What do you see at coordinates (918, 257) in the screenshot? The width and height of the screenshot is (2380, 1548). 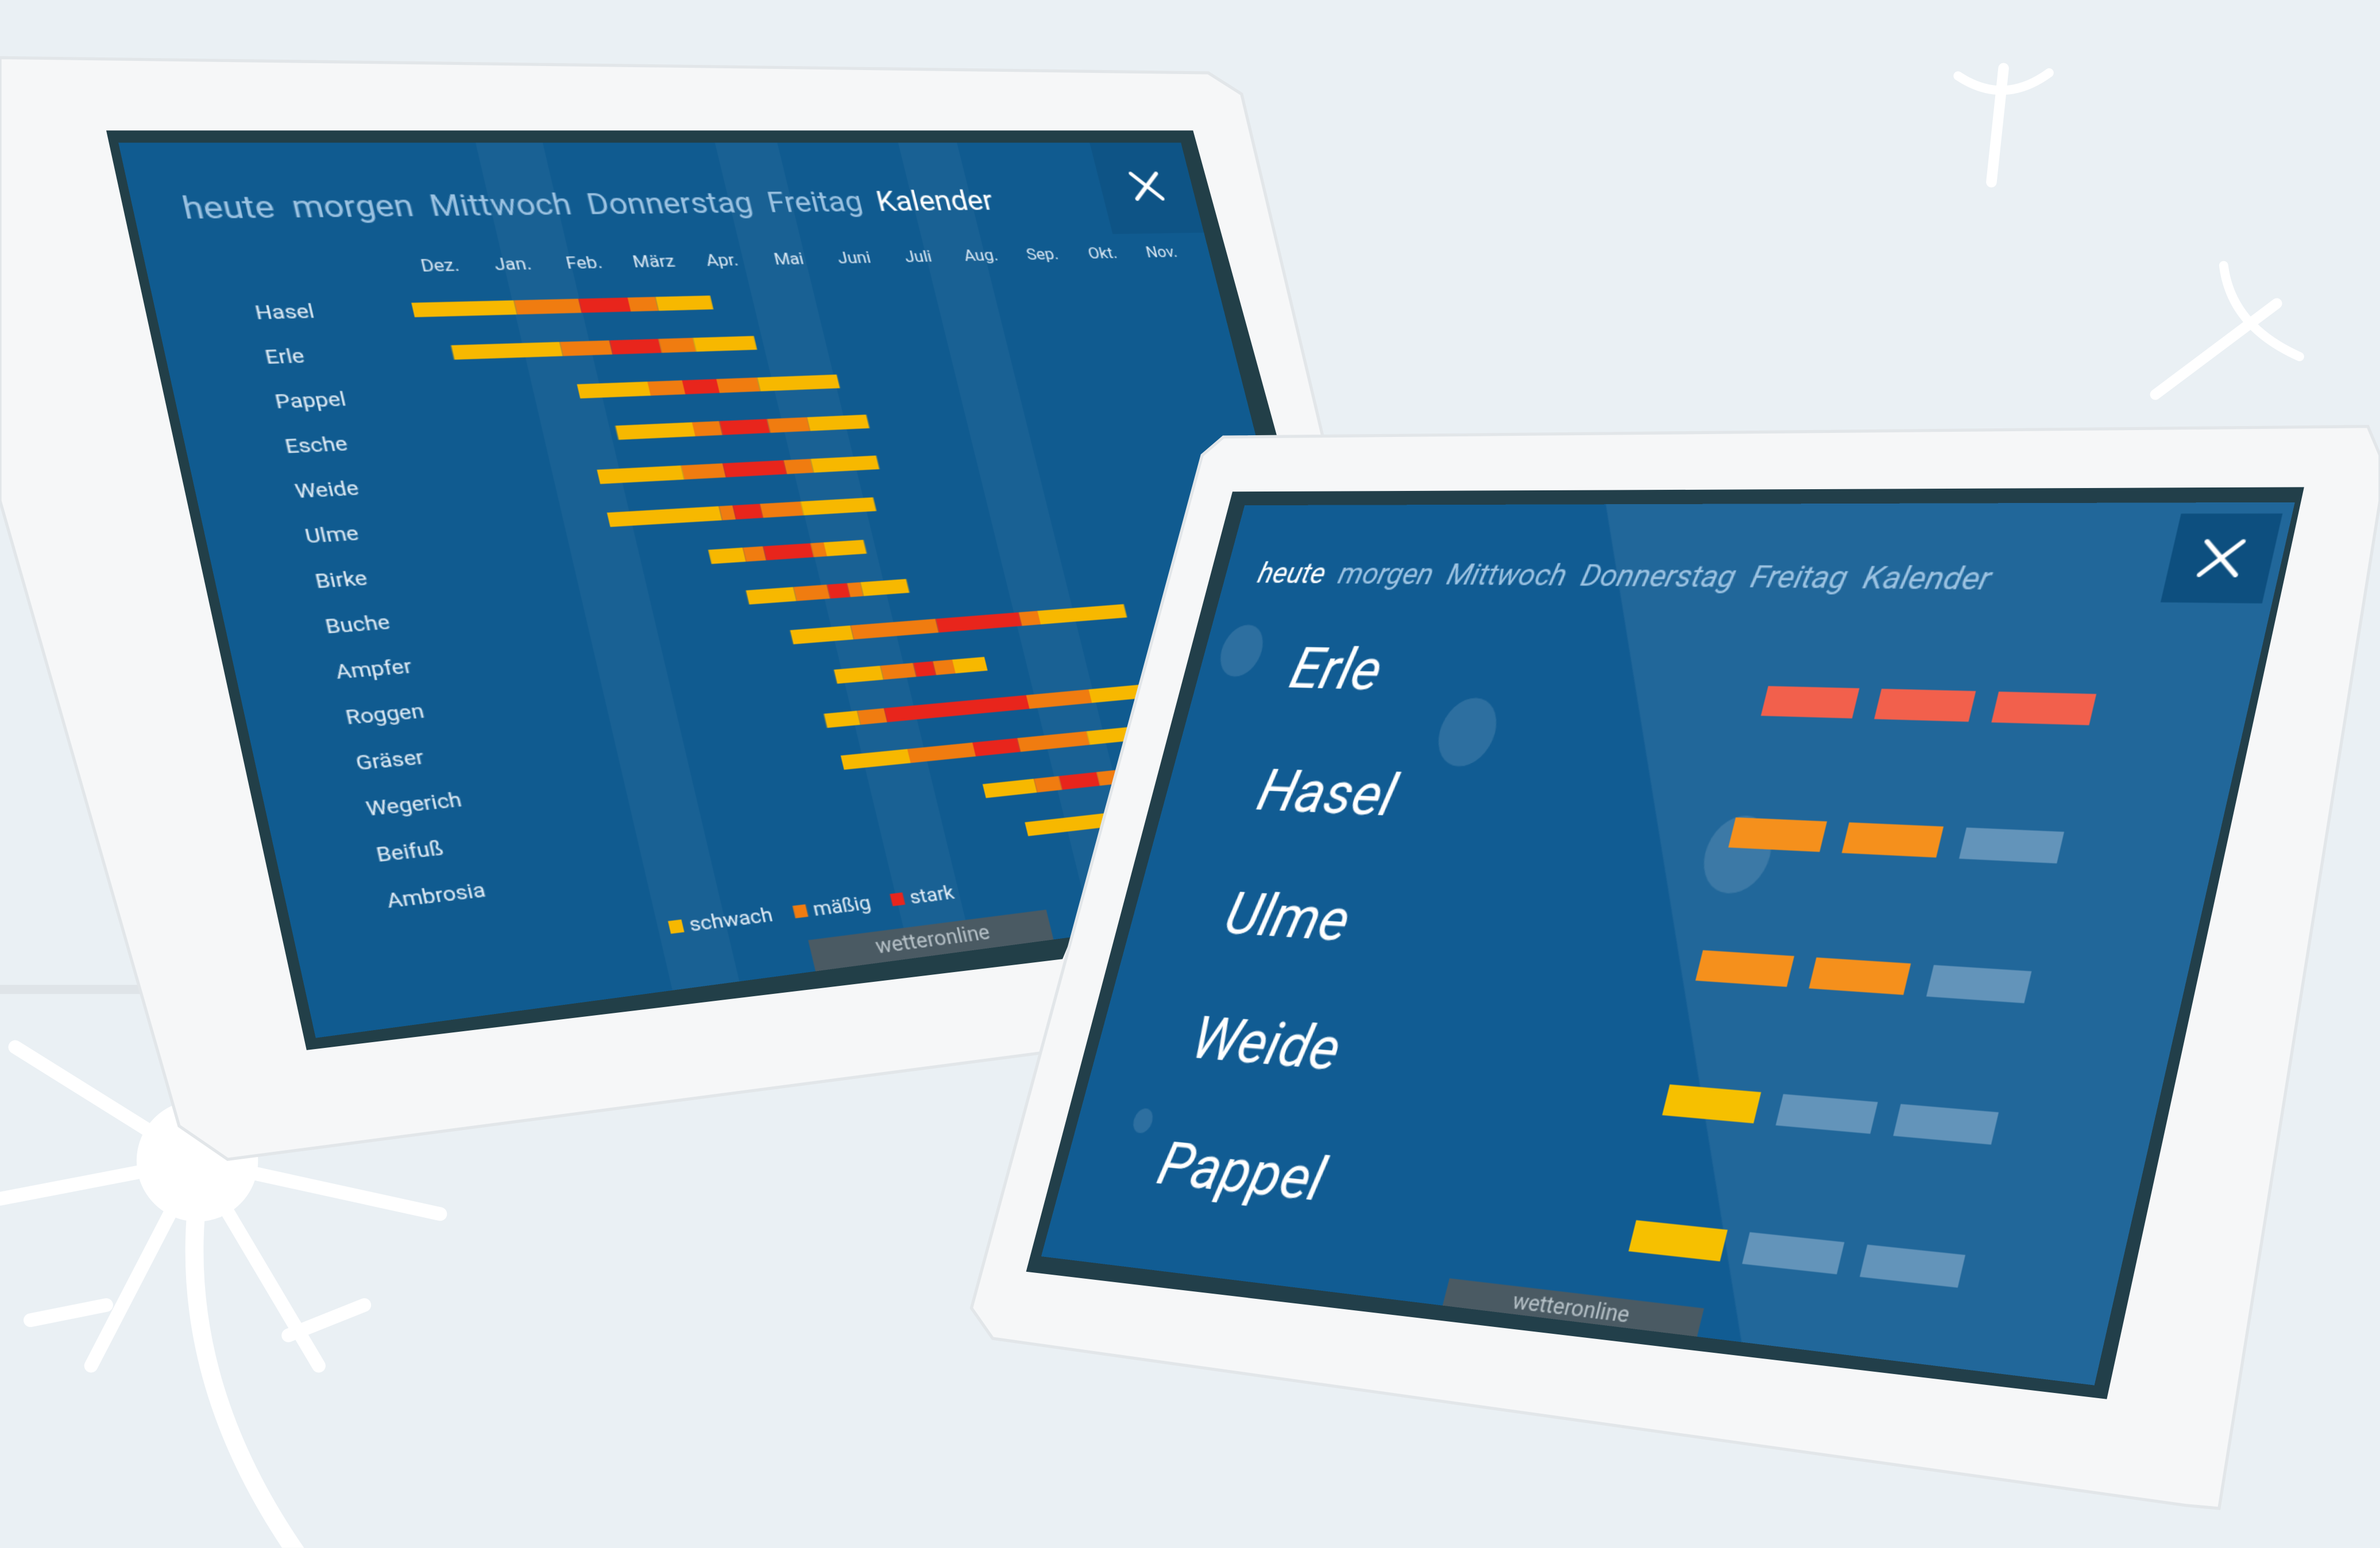 I see `month-label: Juli` at bounding box center [918, 257].